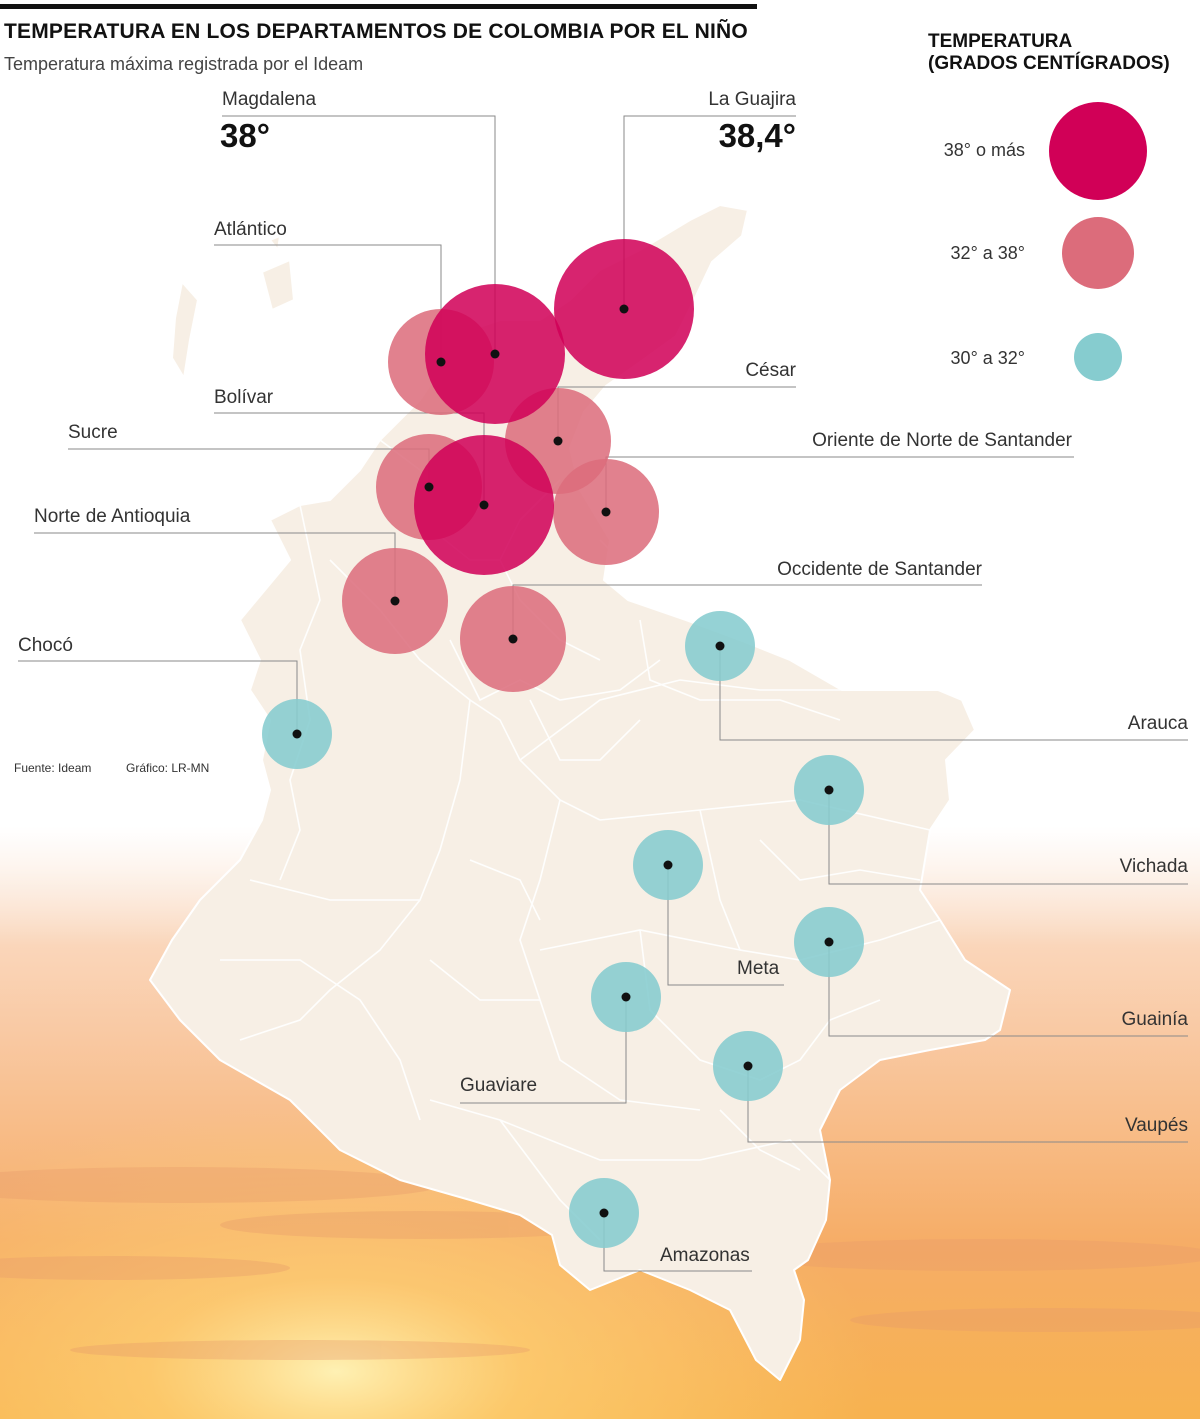 This screenshot has width=1200, height=1419. Describe the element at coordinates (244, 397) in the screenshot. I see `label-bolivar: Bolívar` at that location.